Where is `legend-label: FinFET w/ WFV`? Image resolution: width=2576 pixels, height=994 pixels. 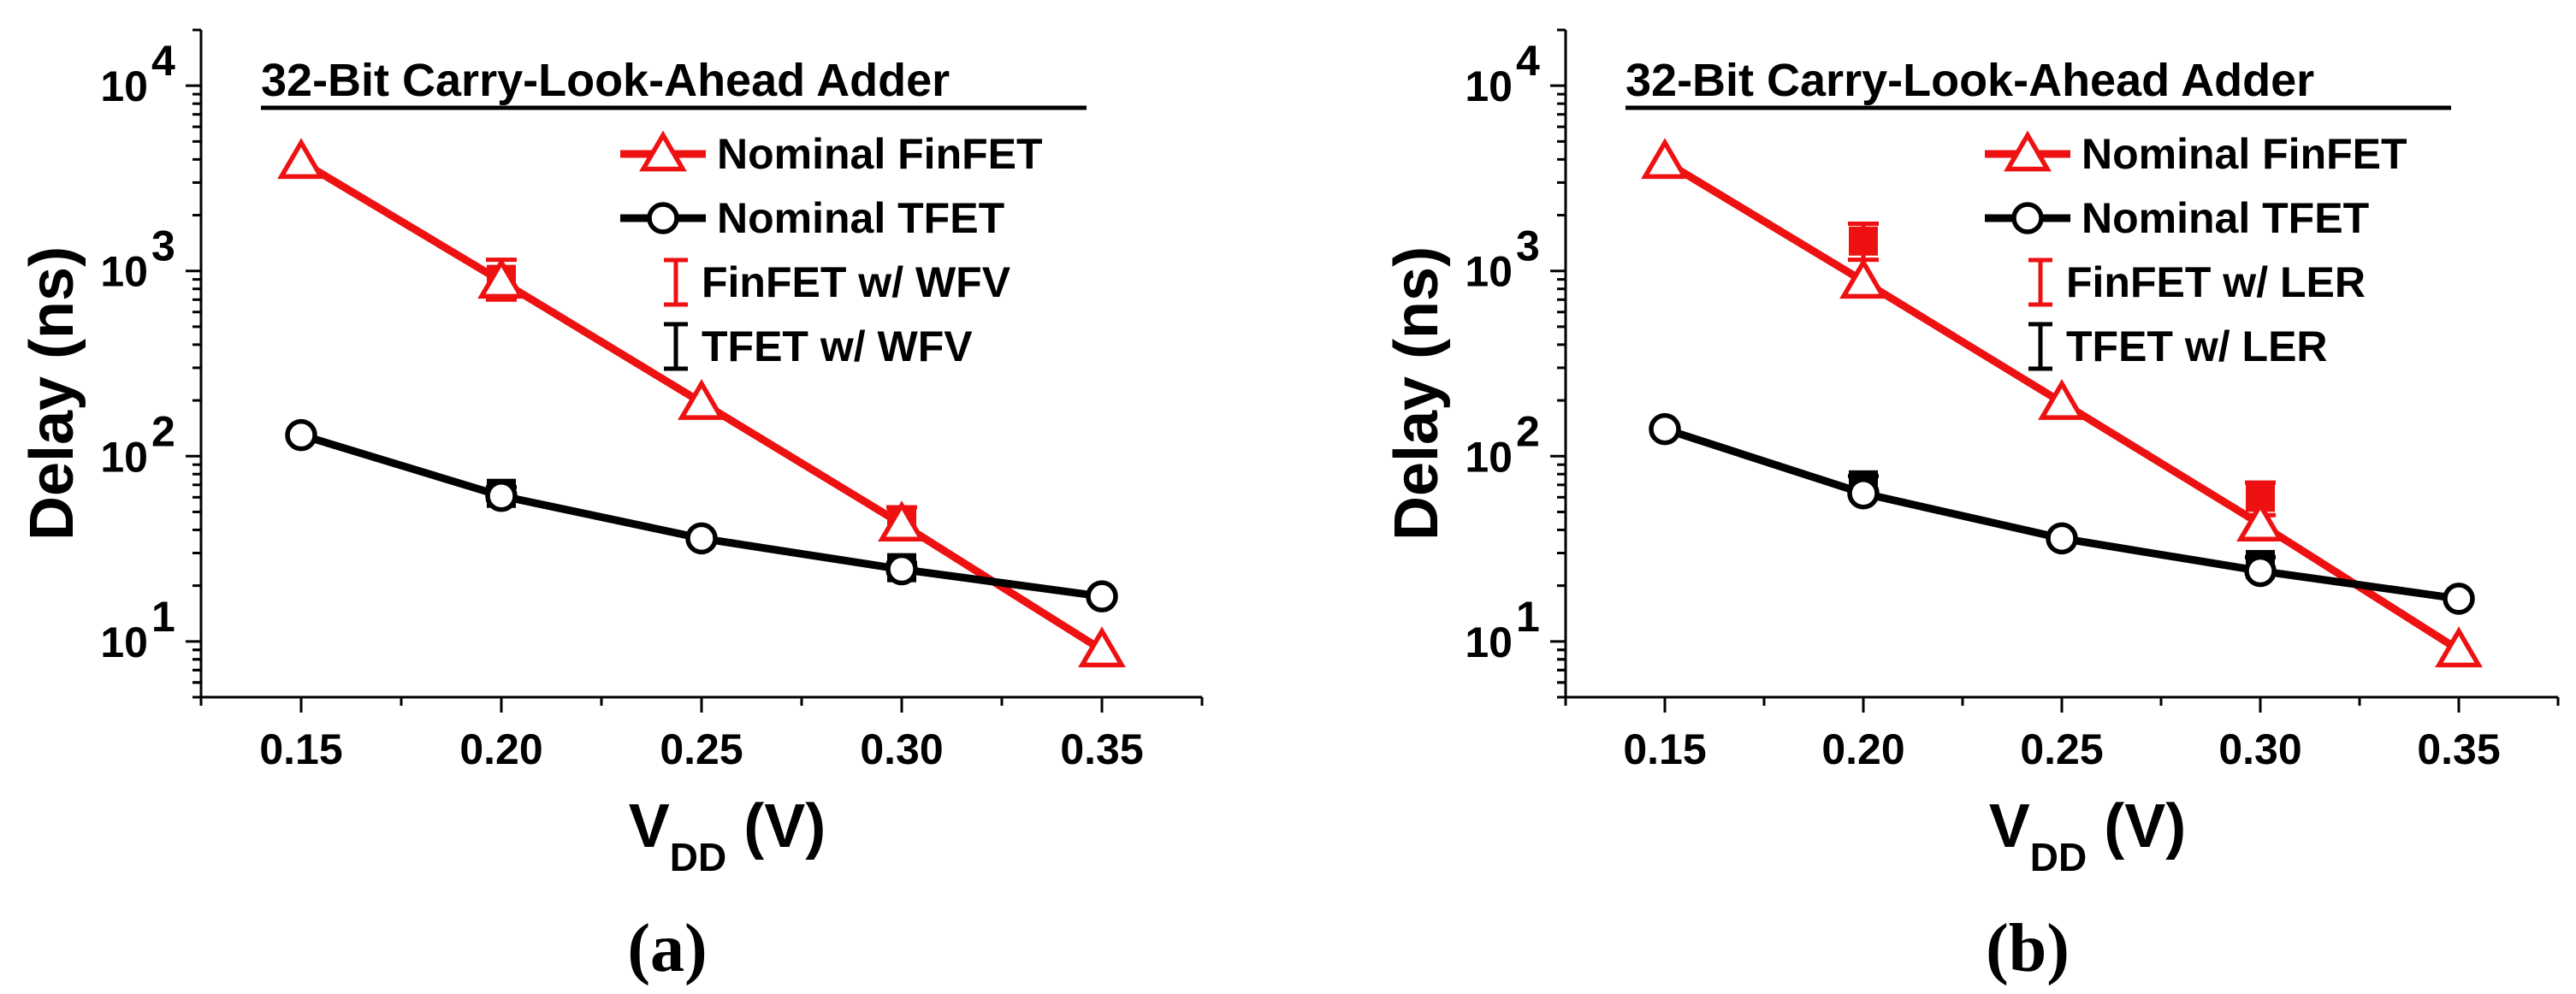 legend-label: FinFET w/ WFV is located at coordinates (856, 282).